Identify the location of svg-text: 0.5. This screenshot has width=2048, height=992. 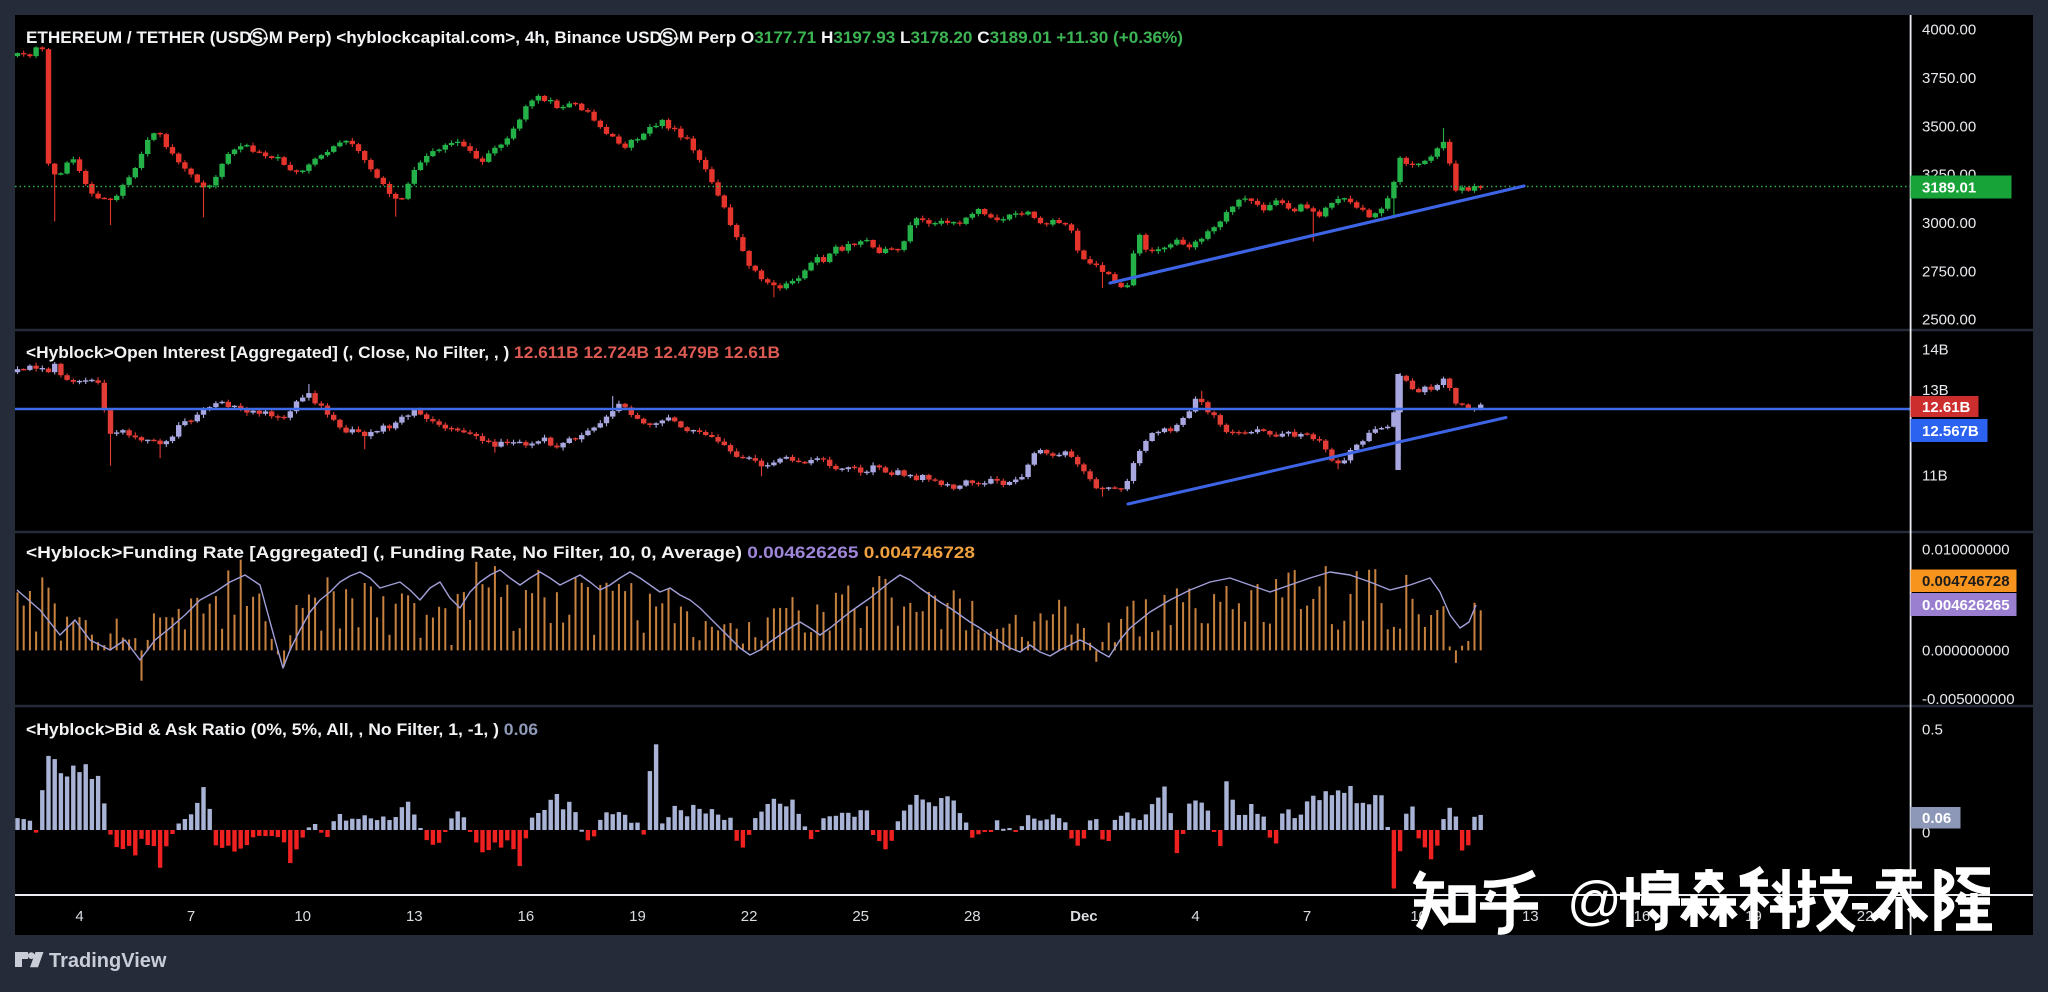
(1932, 730).